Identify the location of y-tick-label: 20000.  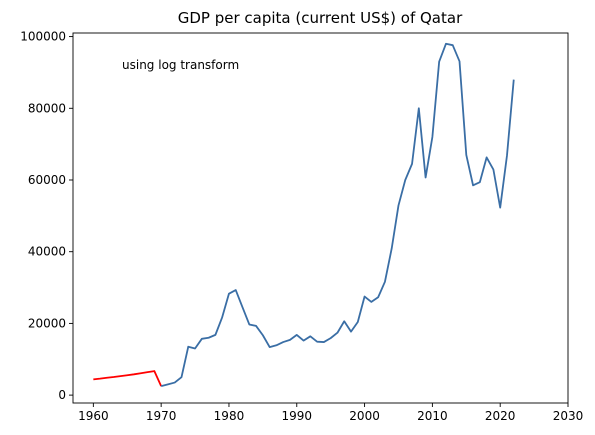
(47, 323).